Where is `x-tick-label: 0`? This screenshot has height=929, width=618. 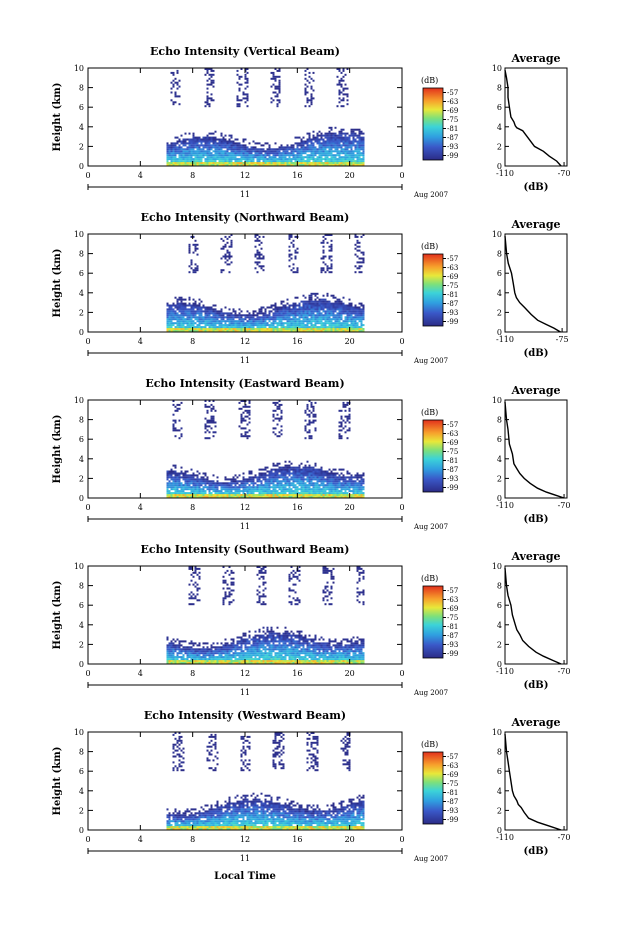 x-tick-label: 0 is located at coordinates (87, 341).